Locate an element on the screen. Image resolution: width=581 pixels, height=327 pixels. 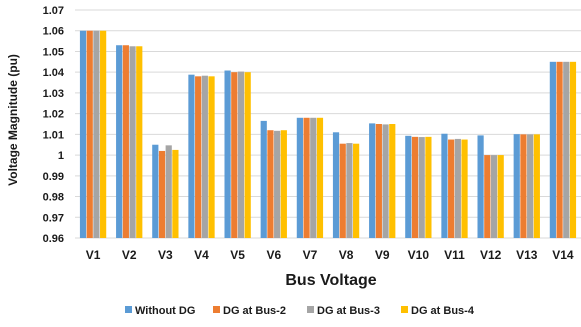
x-tick-label: V3 is located at coordinates (165, 255).